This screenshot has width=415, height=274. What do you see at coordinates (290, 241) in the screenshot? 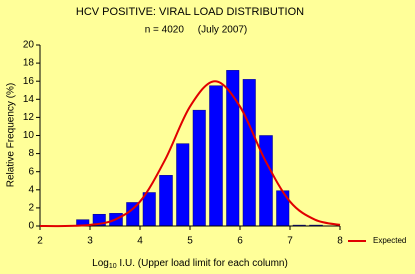
I see `x-tick-label: 7` at bounding box center [290, 241].